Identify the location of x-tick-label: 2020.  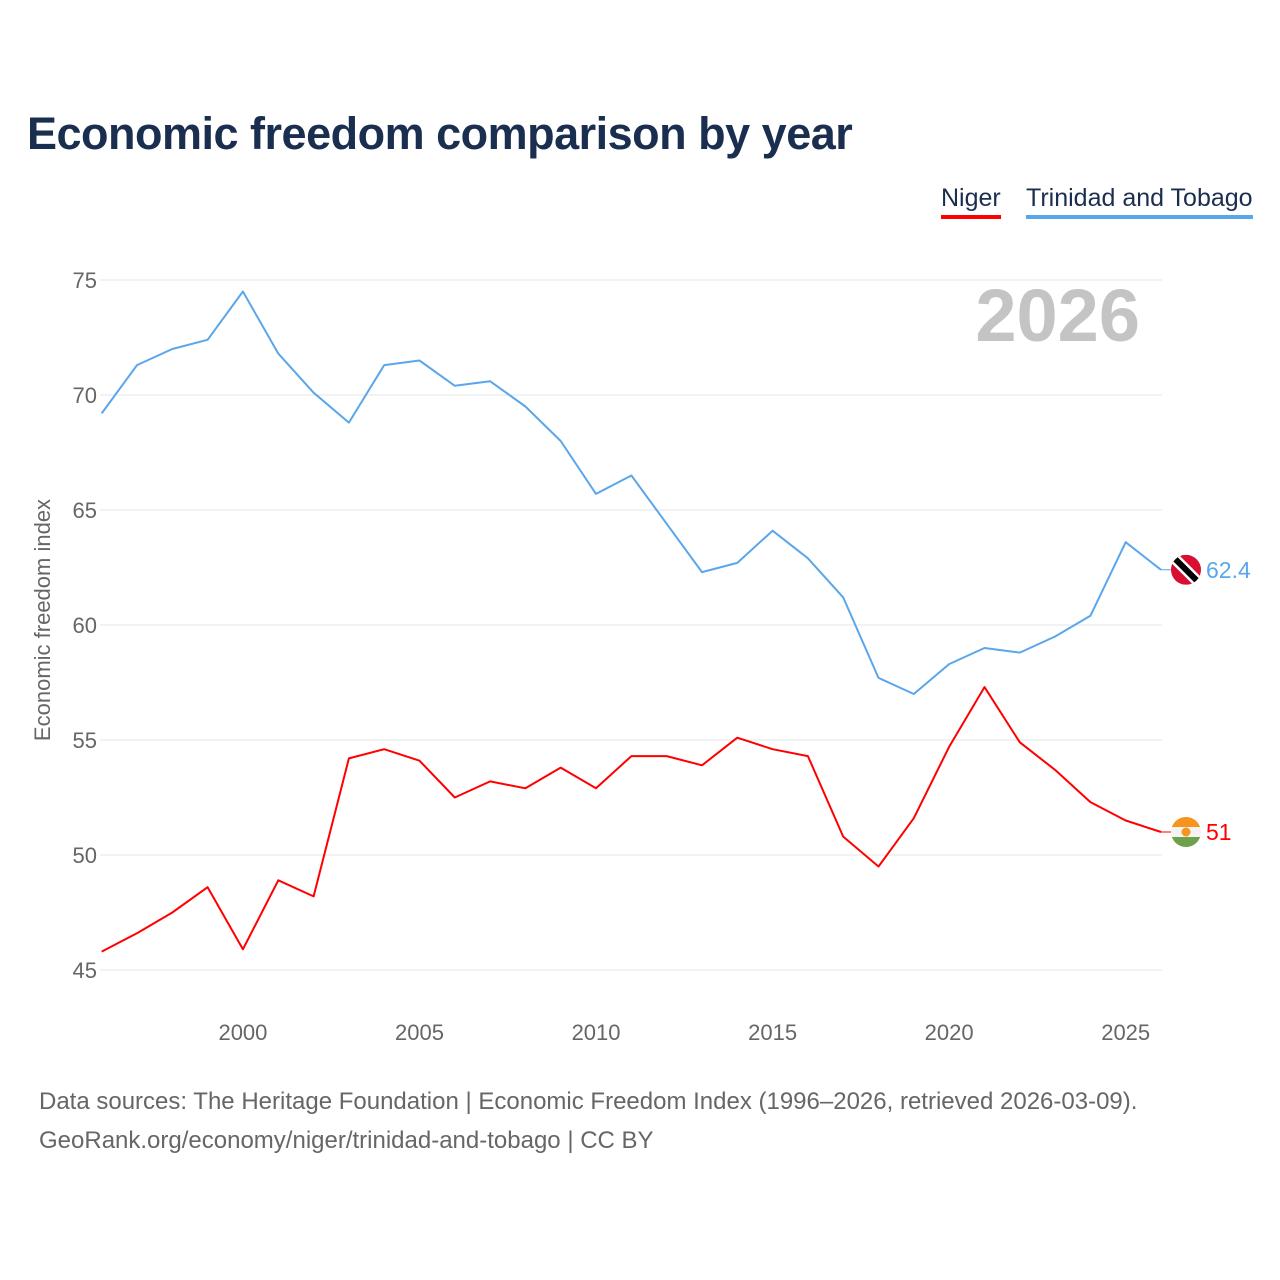
(949, 1032).